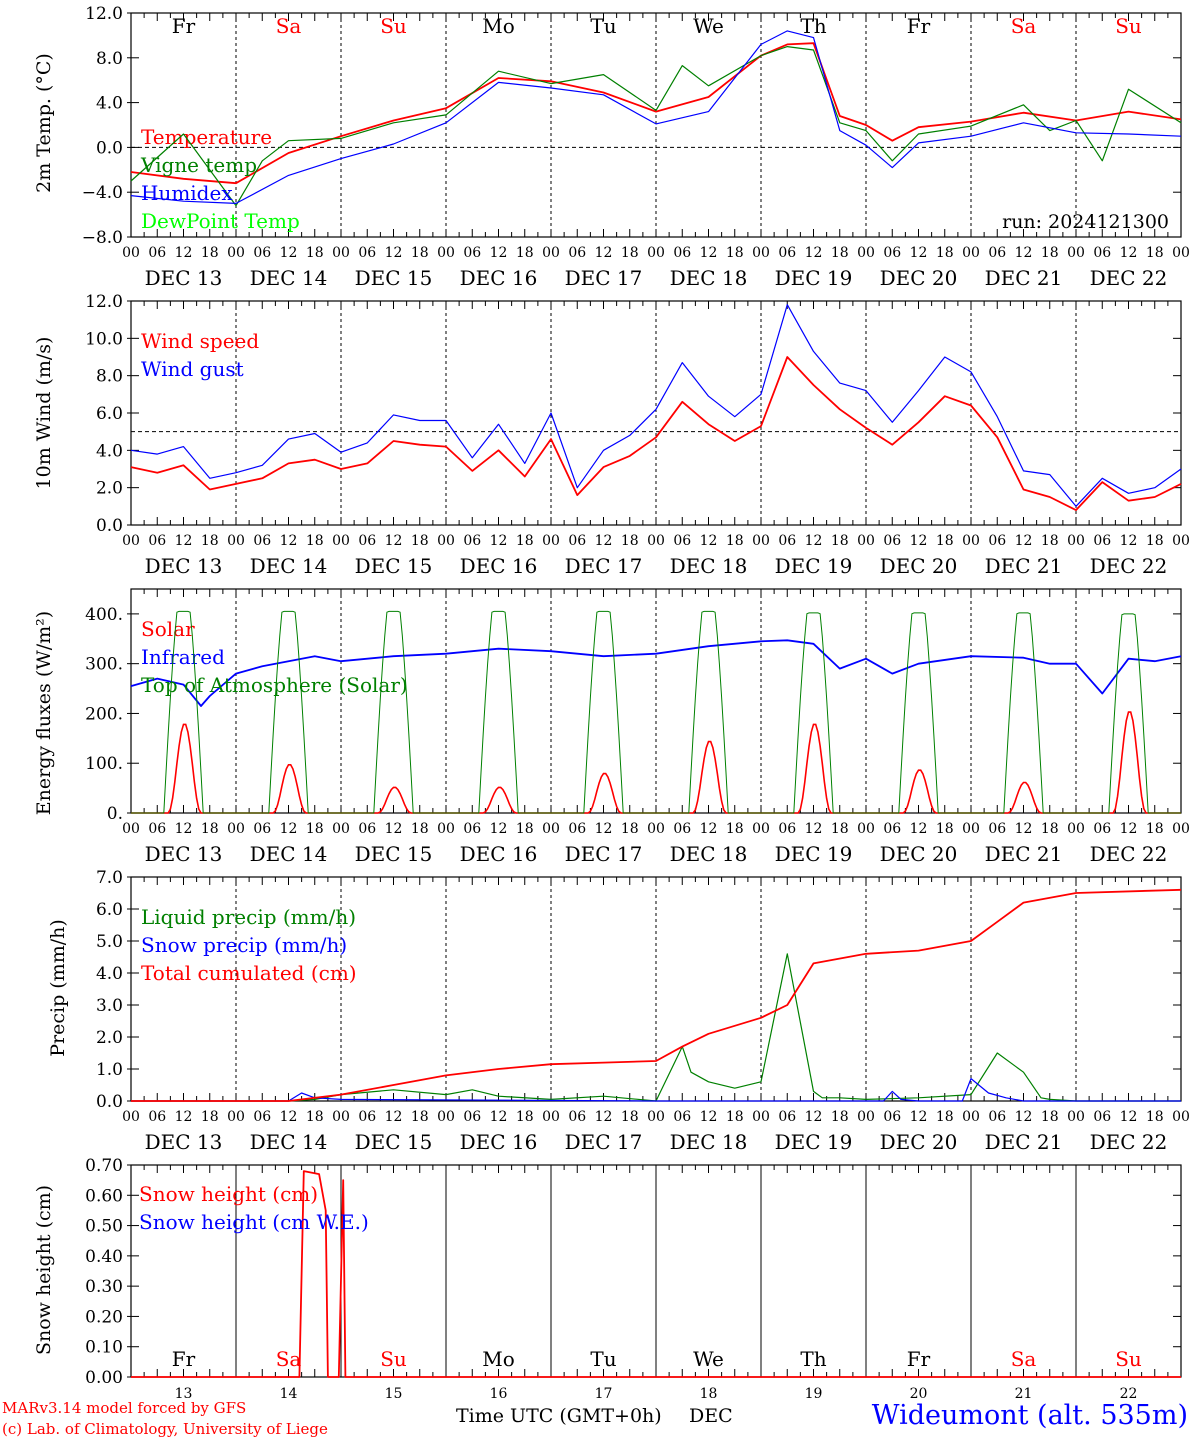 The image size is (1194, 1440). What do you see at coordinates (919, 1359) in the screenshot?
I see `weekday-label: Fr` at bounding box center [919, 1359].